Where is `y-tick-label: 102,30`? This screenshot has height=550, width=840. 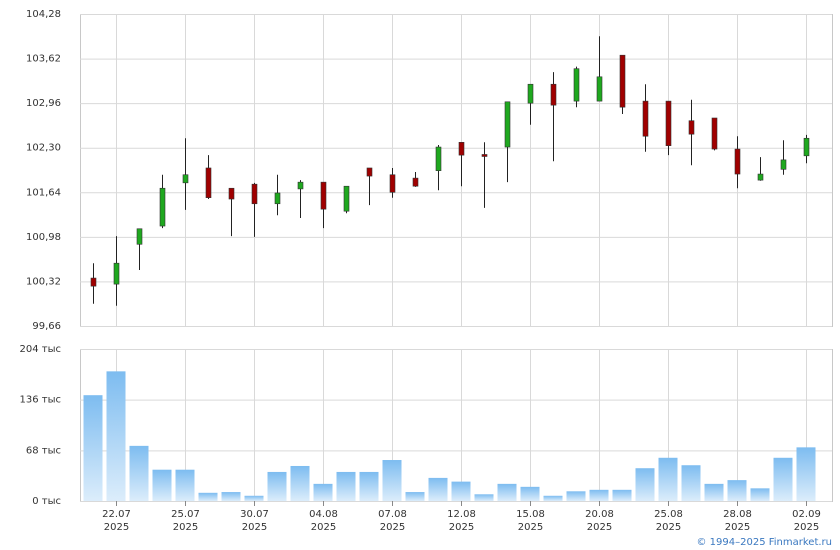 y-tick-label: 102,30 is located at coordinates (43, 148).